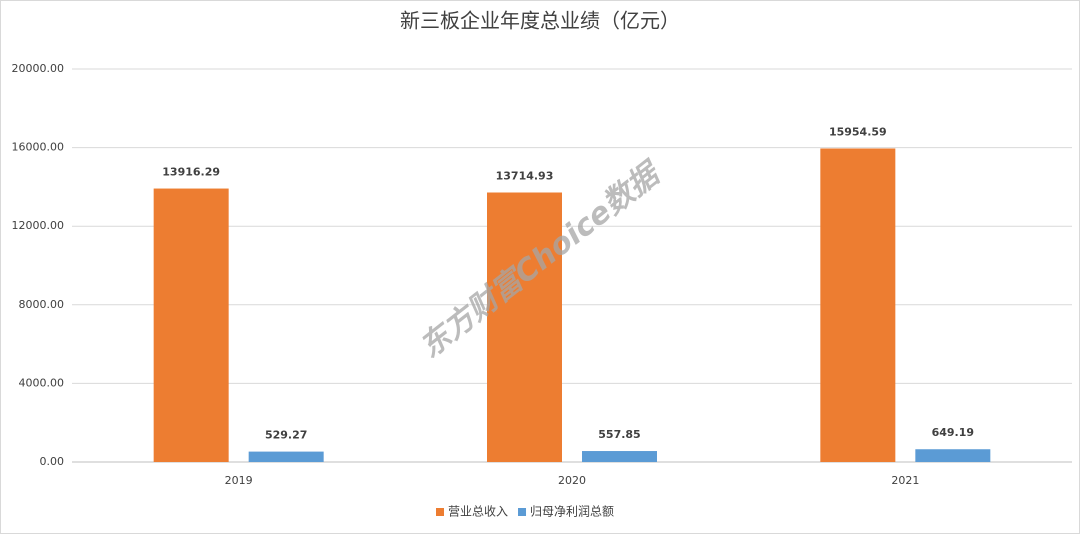  What do you see at coordinates (38, 68) in the screenshot?
I see `y-tick-label: 20000.00` at bounding box center [38, 68].